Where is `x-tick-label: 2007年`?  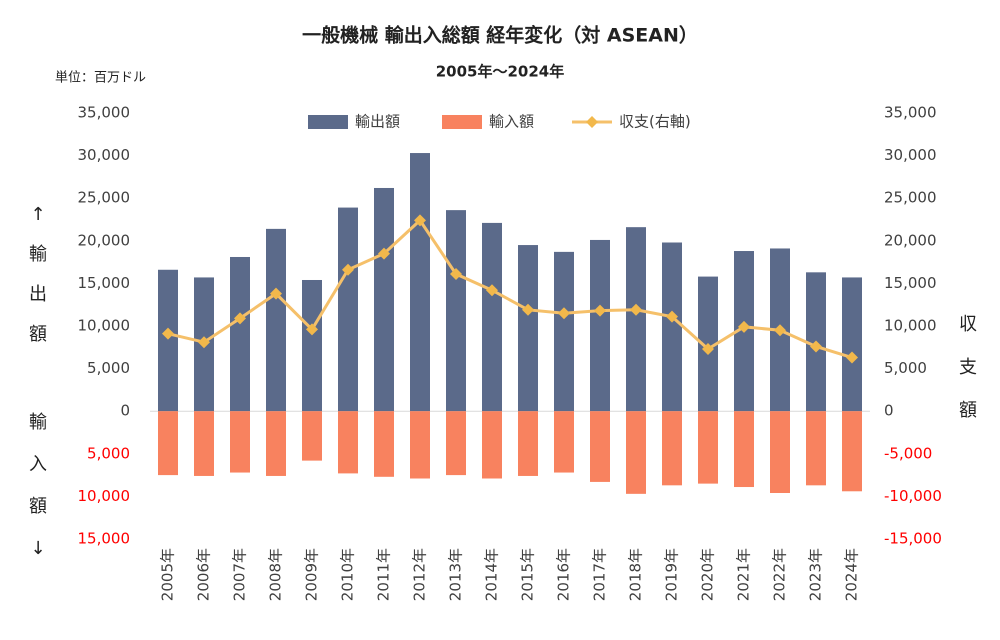 x-tick-label: 2007年 is located at coordinates (240, 574).